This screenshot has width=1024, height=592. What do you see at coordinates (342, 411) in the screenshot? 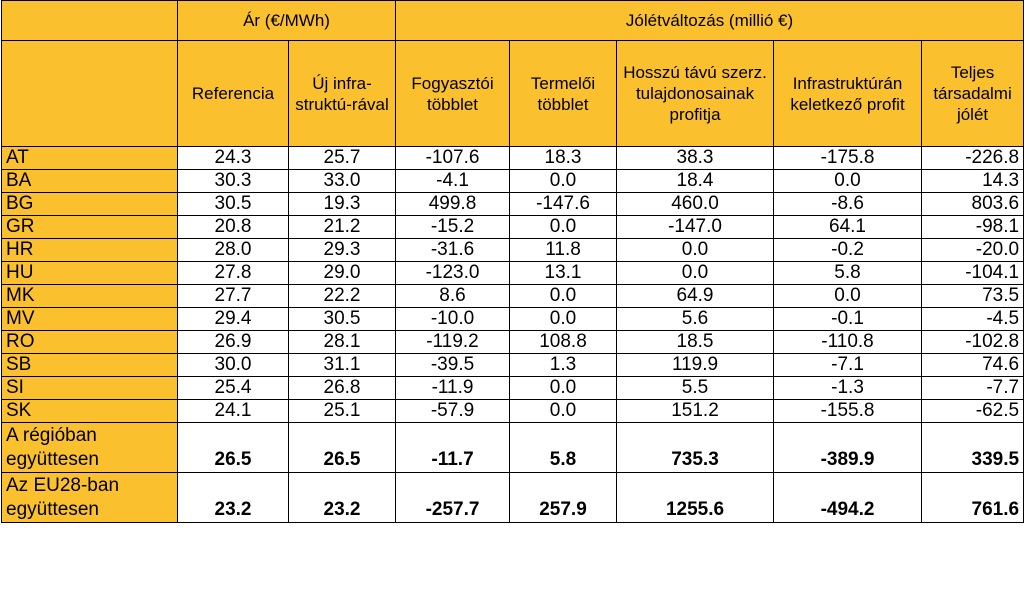
I see `table-cell: 25.1` at bounding box center [342, 411].